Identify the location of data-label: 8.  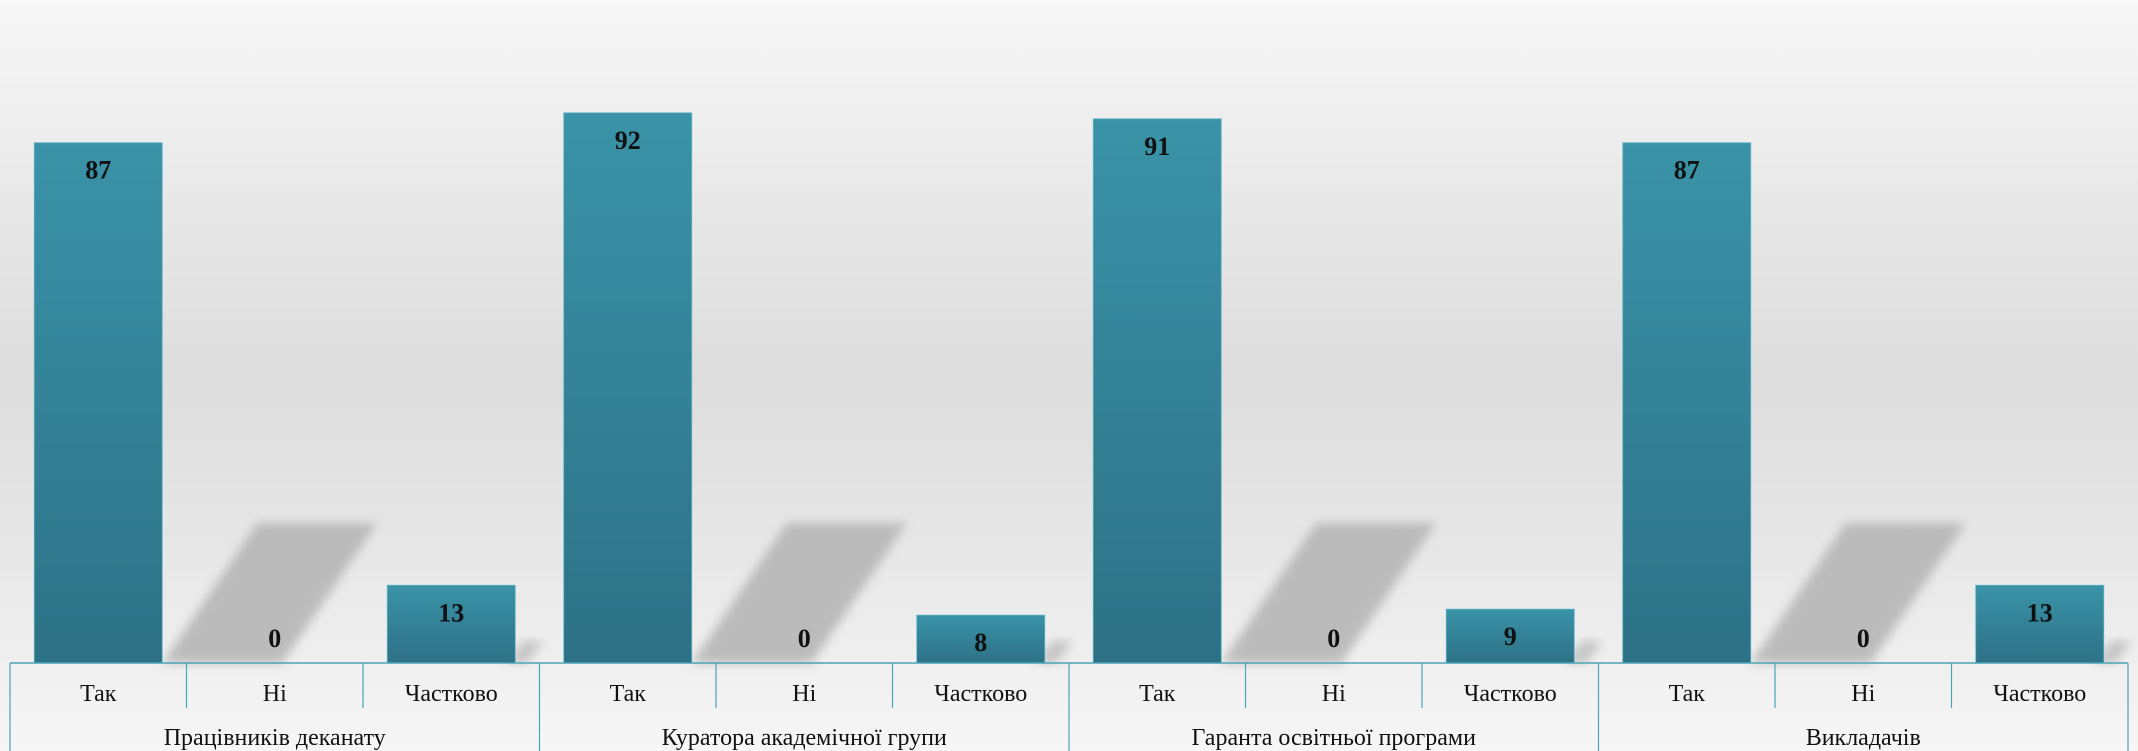
(980, 642).